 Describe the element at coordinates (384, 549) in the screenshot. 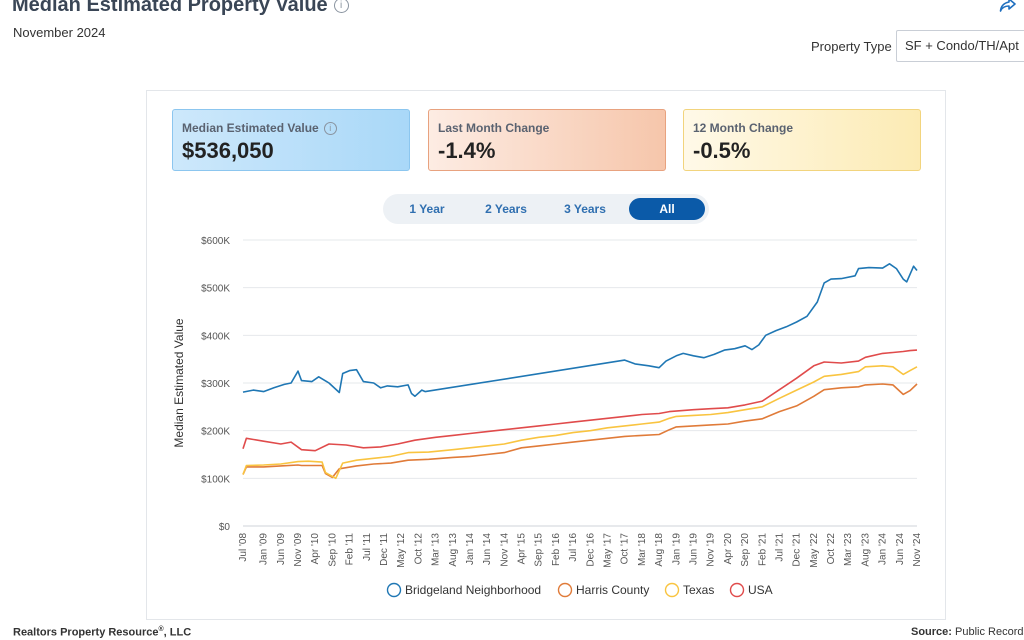

I see `x-tick-label: Dec '11` at that location.